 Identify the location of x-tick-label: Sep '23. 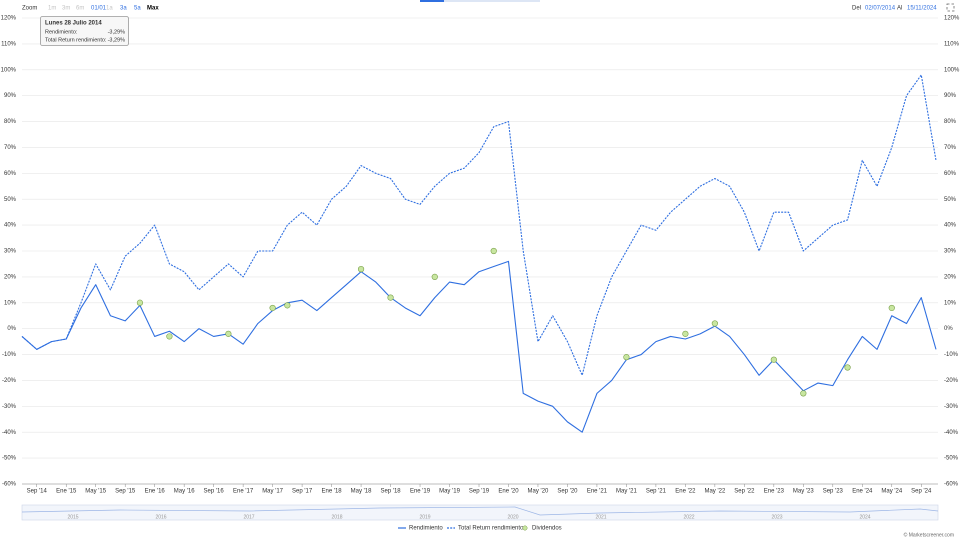
(833, 492).